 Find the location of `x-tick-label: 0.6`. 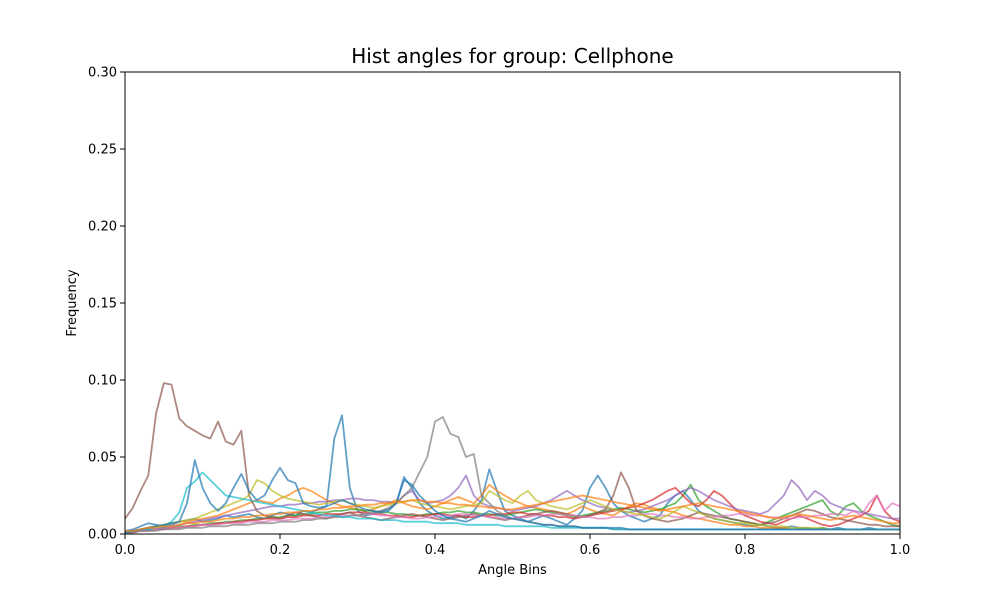

x-tick-label: 0.6 is located at coordinates (590, 550).